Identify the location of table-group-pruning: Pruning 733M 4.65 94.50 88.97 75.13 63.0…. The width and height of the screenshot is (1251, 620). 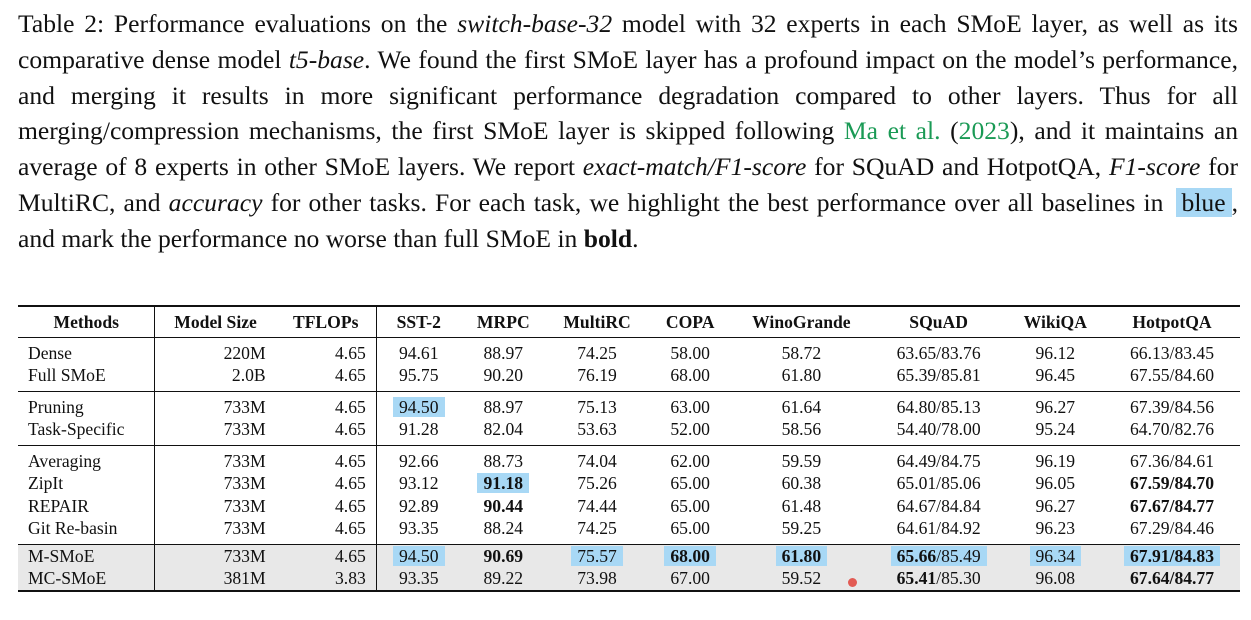
(629, 418).